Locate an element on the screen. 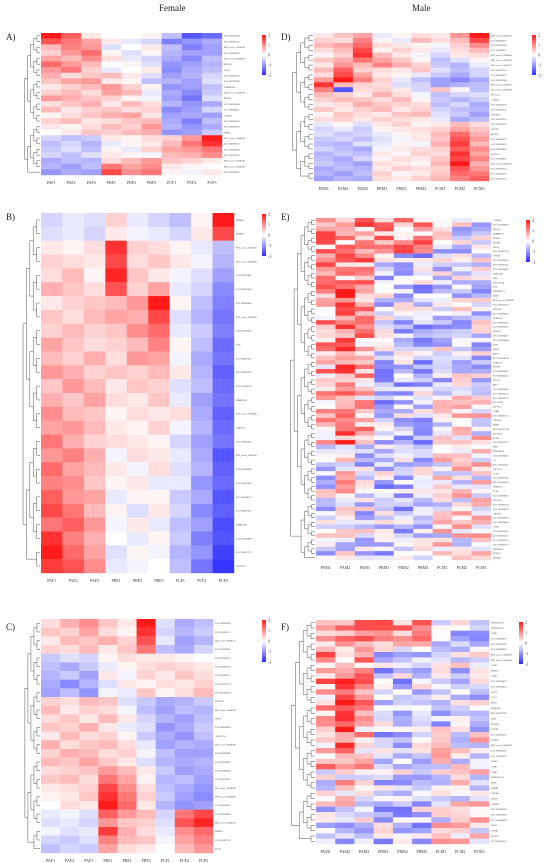  row-label: LOC102092951 is located at coordinates (499, 40).